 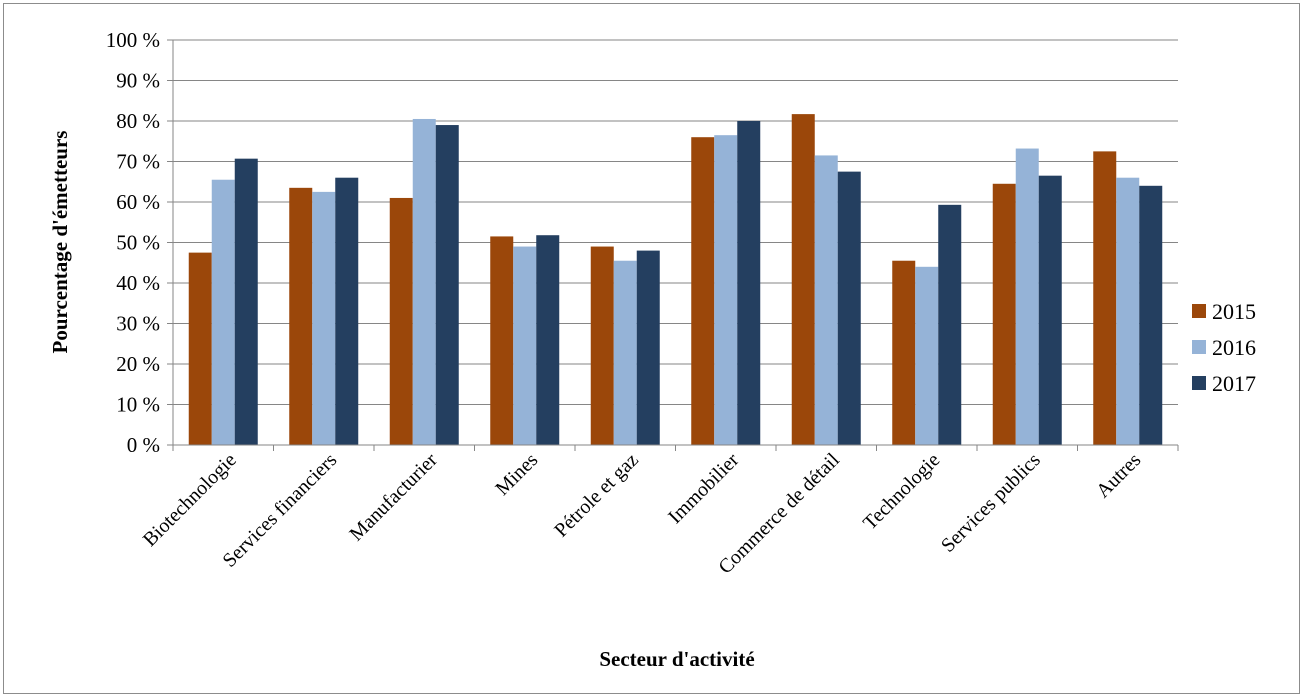 I want to click on legend-label-2015: 2015, so click(x=1234, y=311).